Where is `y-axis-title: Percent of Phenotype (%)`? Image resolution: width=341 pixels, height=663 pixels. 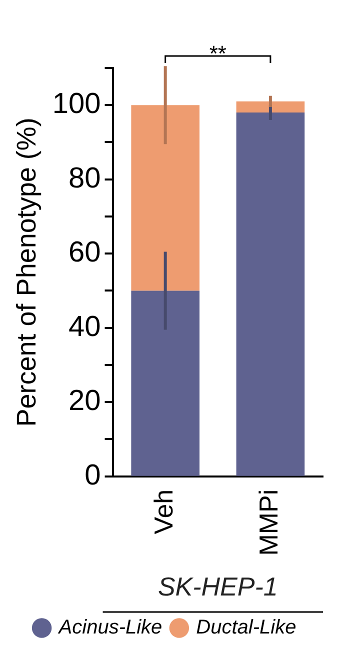
y-axis-title: Percent of Phenotype (%) is located at coordinates (27, 272).